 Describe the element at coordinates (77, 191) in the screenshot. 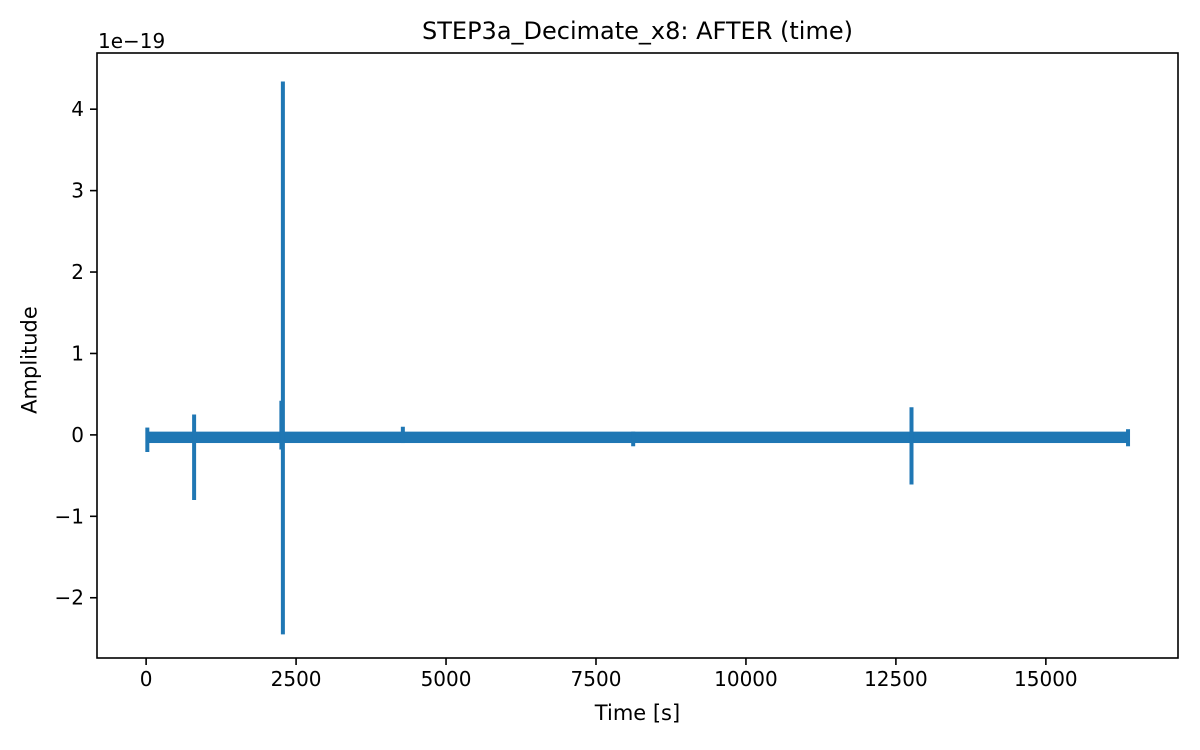

I see `y-tick-label: 3` at that location.